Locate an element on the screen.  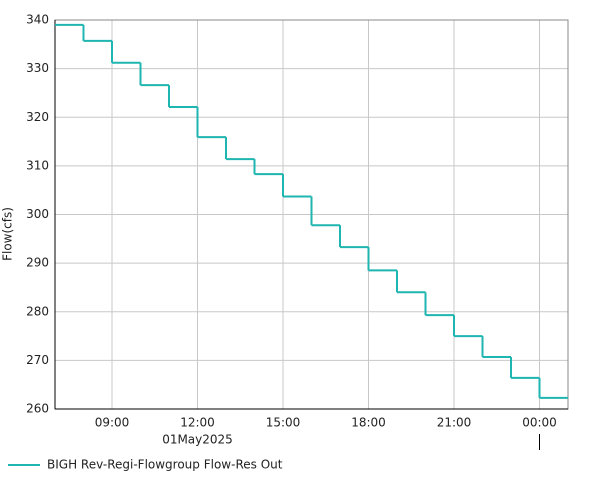
y-tick-label: 330 is located at coordinates (37, 68).